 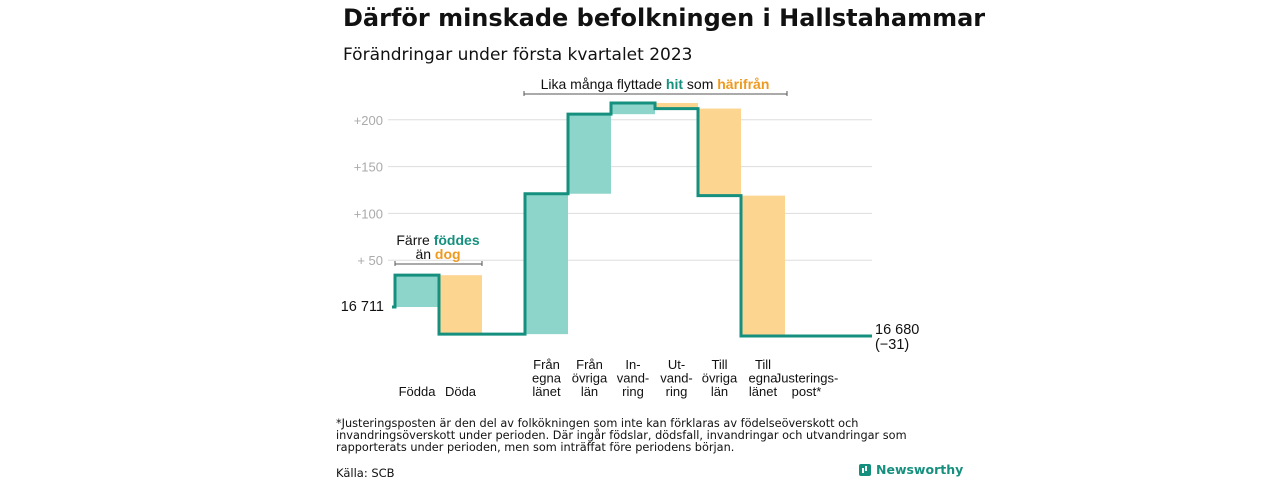 I want to click on grid-lines, so click(x=630, y=190).